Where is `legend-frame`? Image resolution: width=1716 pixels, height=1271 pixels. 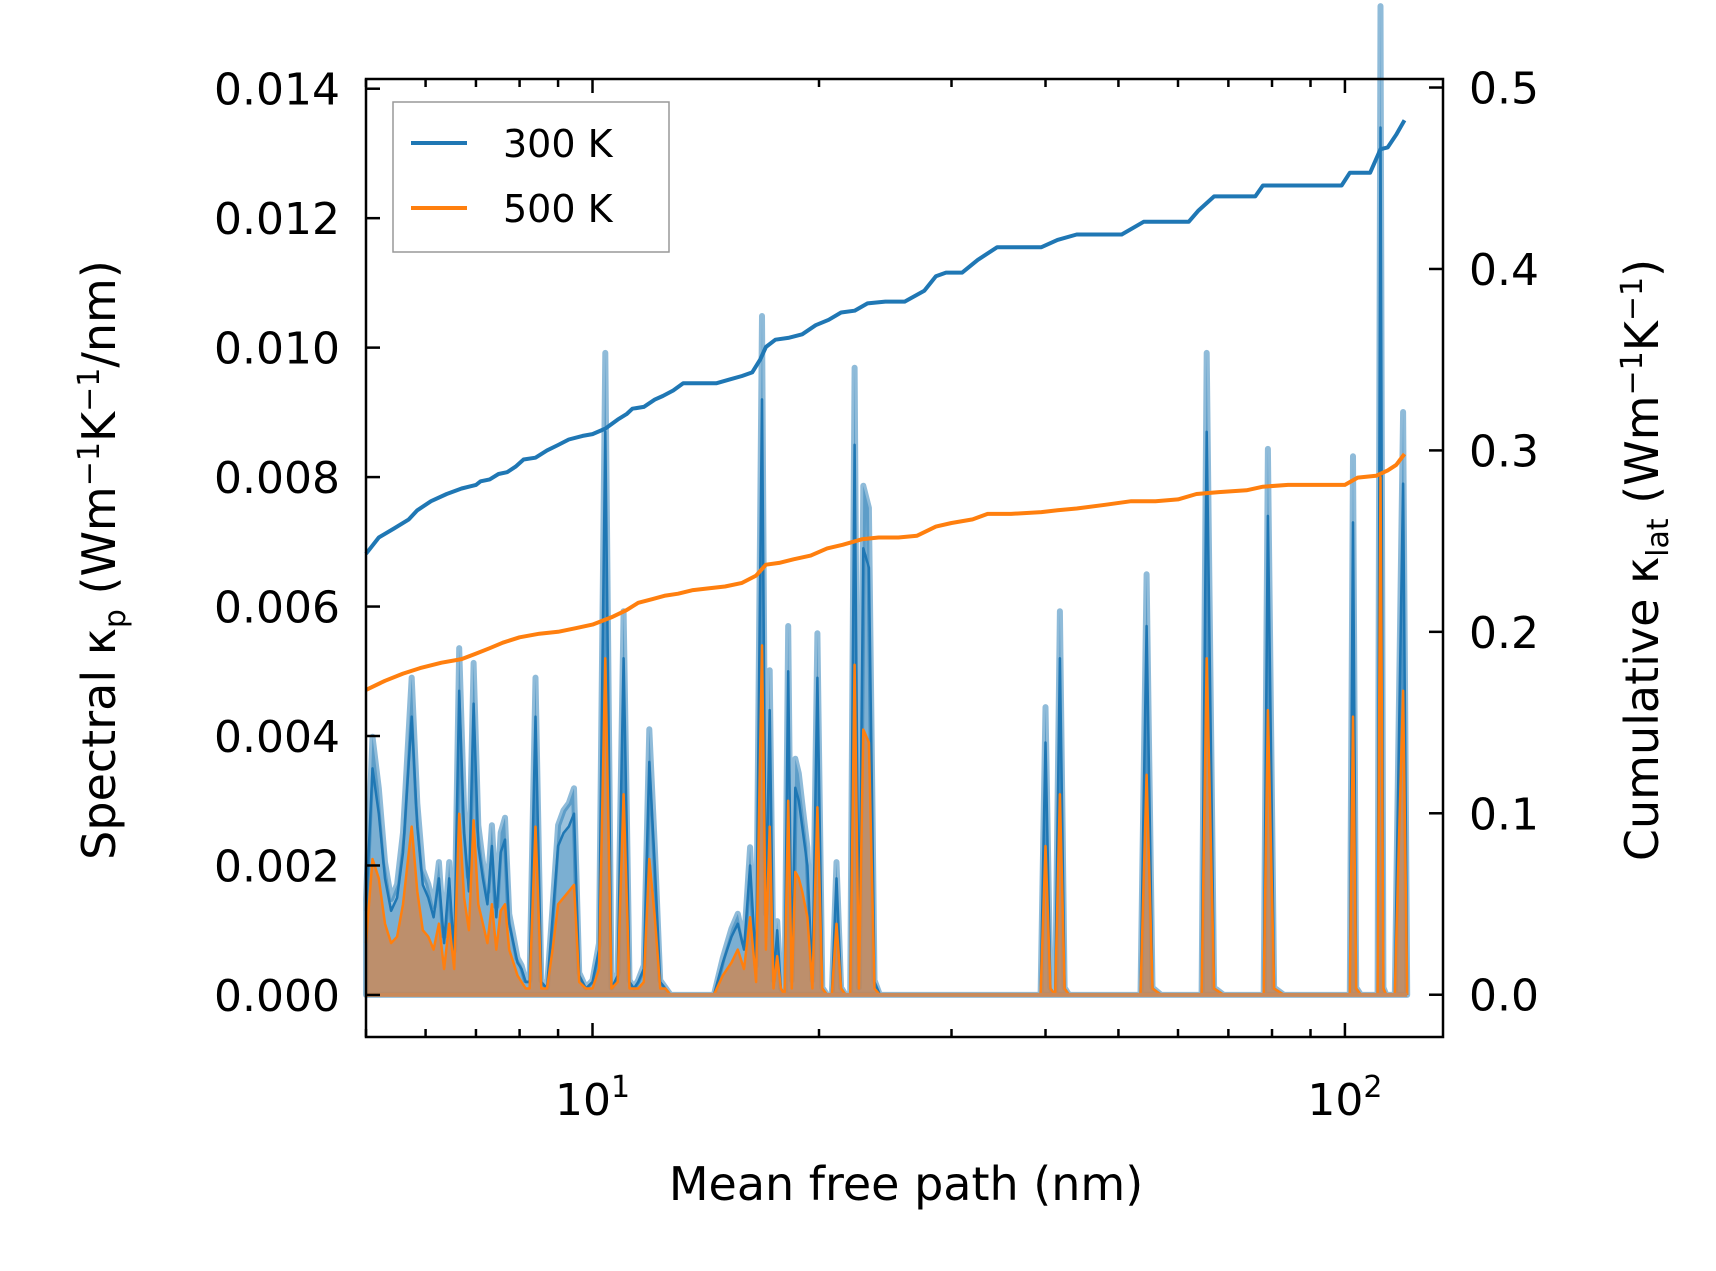
legend-frame is located at coordinates (531, 177).